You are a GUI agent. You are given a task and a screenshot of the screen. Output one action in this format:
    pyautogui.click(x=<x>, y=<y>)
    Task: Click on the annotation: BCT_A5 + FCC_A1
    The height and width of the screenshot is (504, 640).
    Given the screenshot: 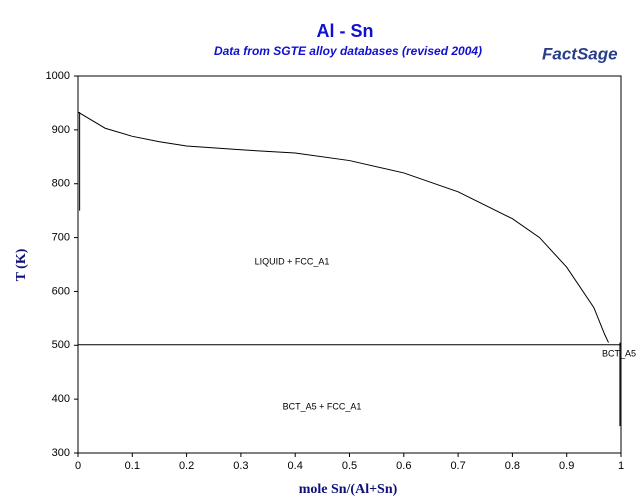 What is the action you would take?
    pyautogui.click(x=322, y=406)
    